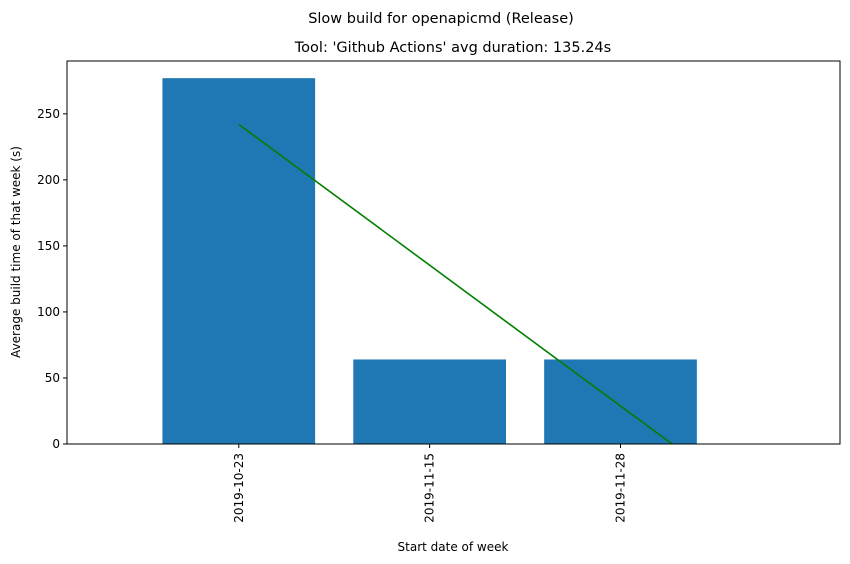 The image size is (850, 564). I want to click on x-axis-label: Start date of week, so click(453, 547).